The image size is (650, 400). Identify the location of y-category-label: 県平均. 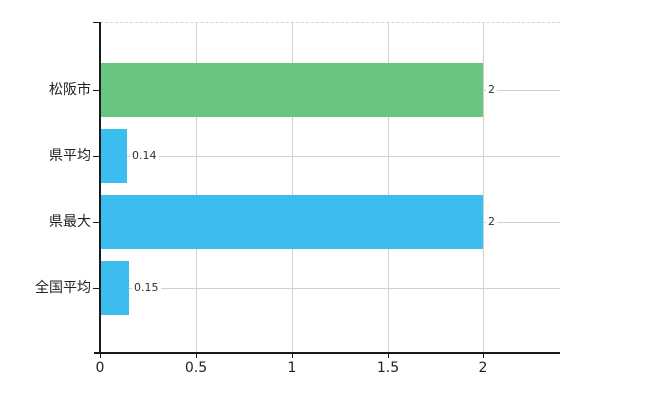
(70, 156).